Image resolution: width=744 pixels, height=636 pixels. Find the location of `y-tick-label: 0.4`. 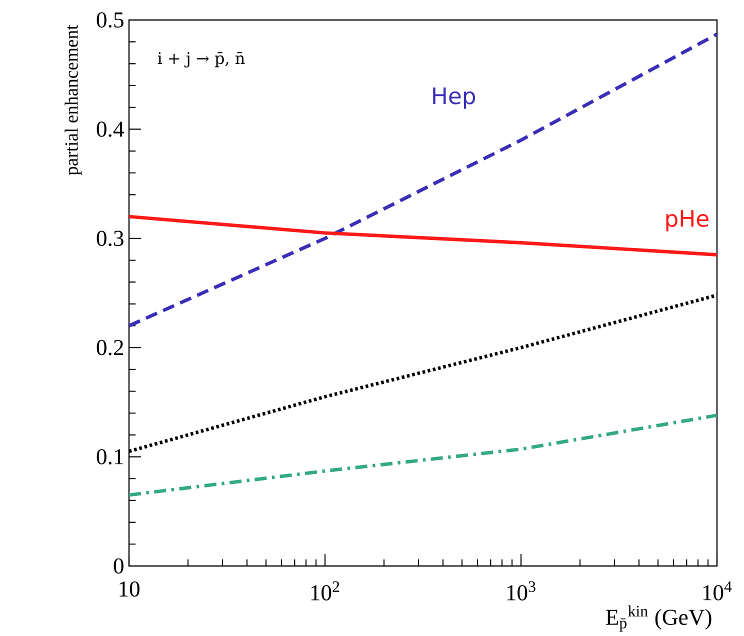

y-tick-label: 0.4 is located at coordinates (110, 129).